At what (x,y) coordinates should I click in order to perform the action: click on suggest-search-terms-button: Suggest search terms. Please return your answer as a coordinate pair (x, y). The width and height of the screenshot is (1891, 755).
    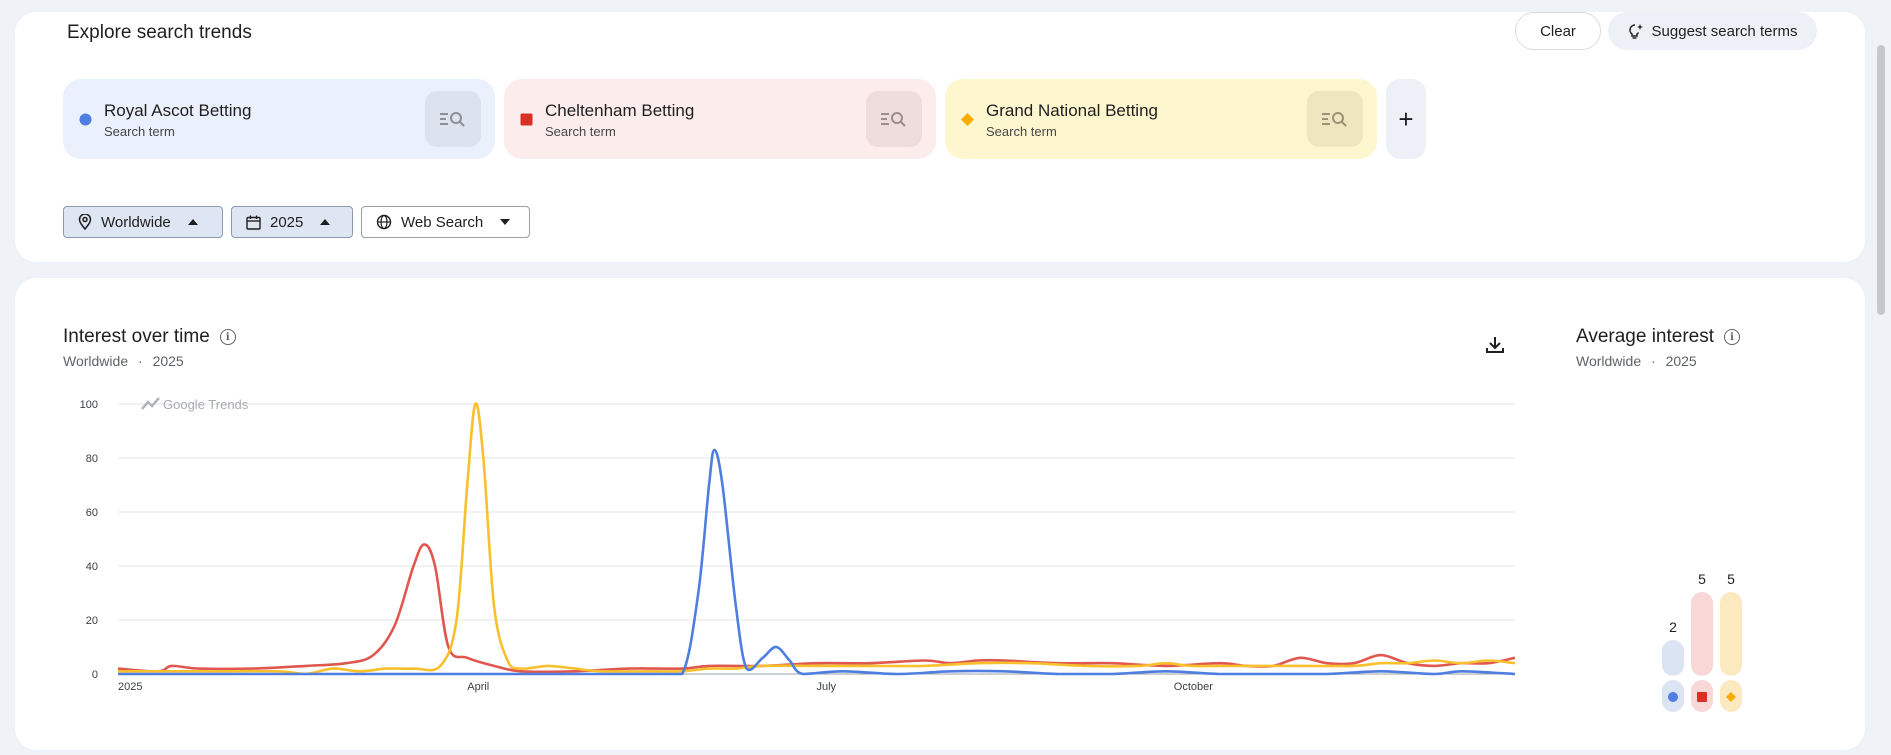
    Looking at the image, I should click on (1712, 31).